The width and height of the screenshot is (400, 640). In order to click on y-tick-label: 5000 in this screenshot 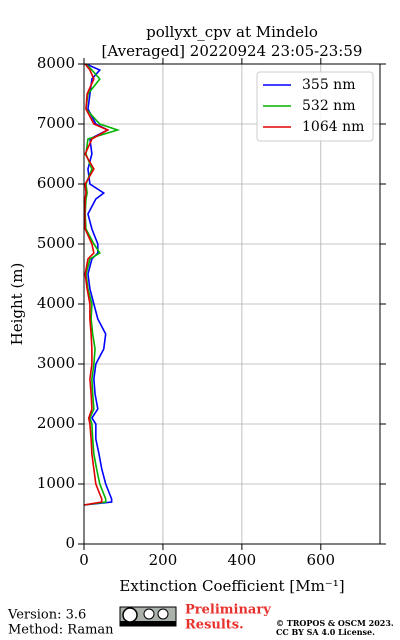, I will do `click(56, 243)`.